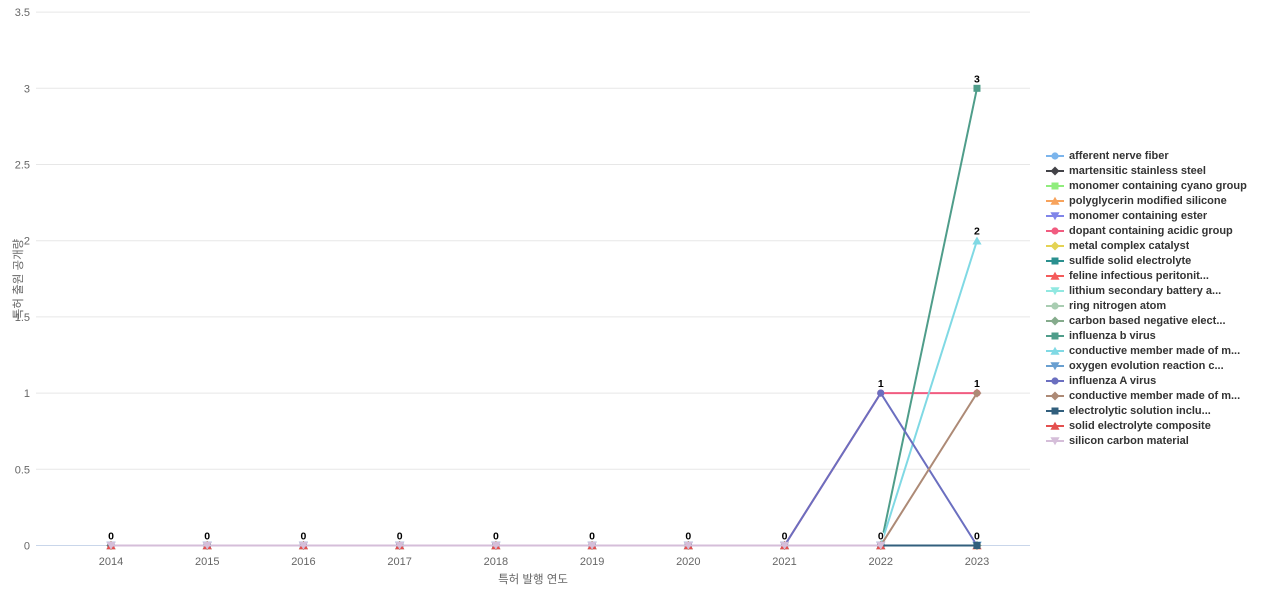 The width and height of the screenshot is (1280, 600). I want to click on legend-item: influenza A virus, so click(1161, 380).